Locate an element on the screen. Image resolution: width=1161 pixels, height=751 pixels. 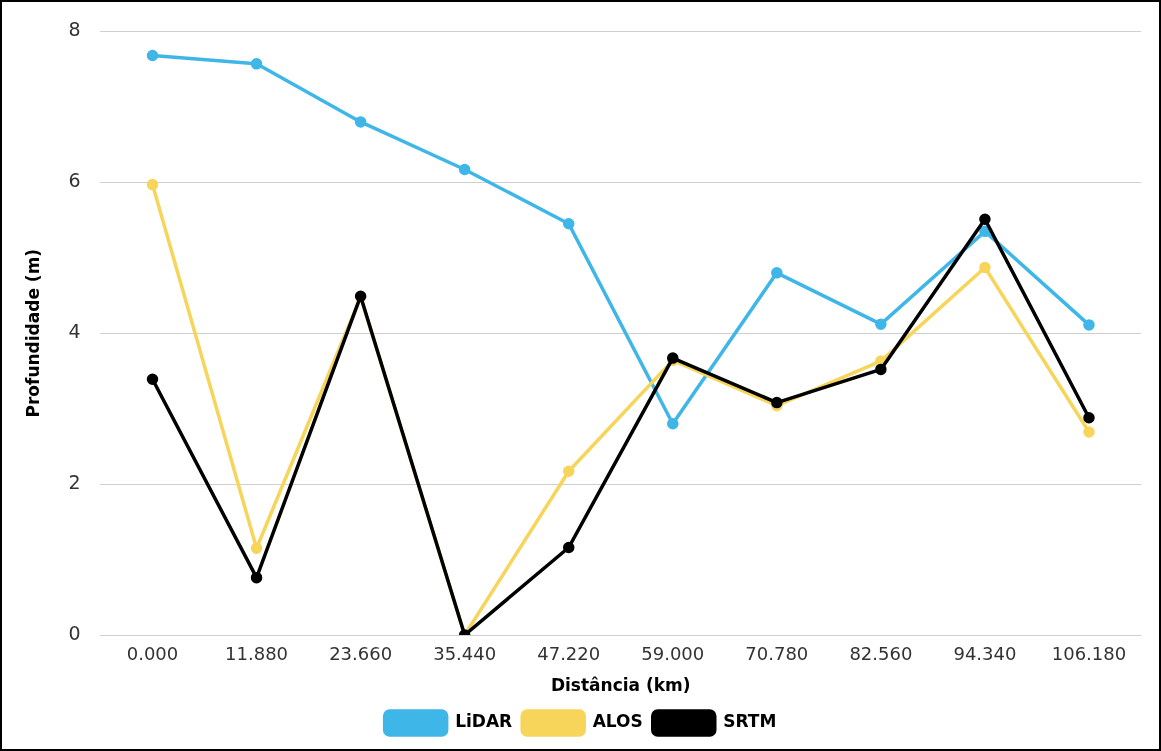
x-tick-label: 70.780 is located at coordinates (777, 654).